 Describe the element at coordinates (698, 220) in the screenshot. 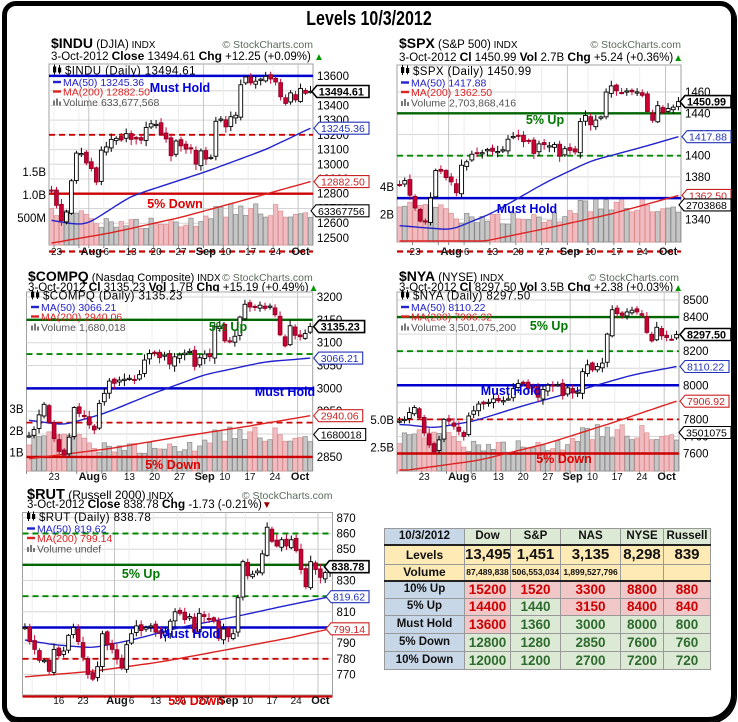

I see `svg-text: 1340` at that location.